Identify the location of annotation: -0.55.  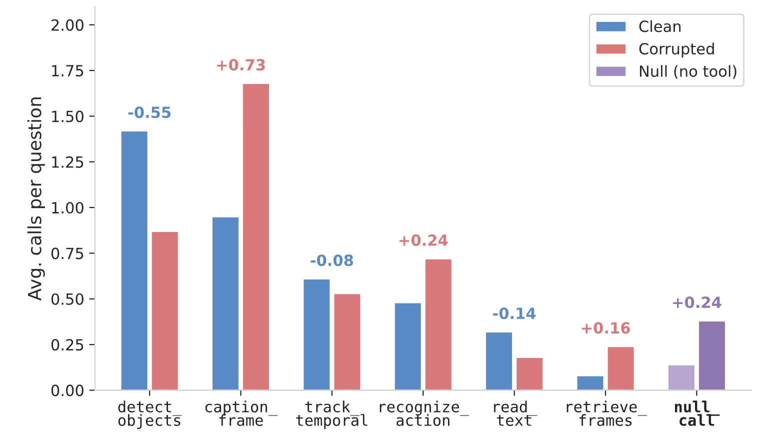
(149, 112).